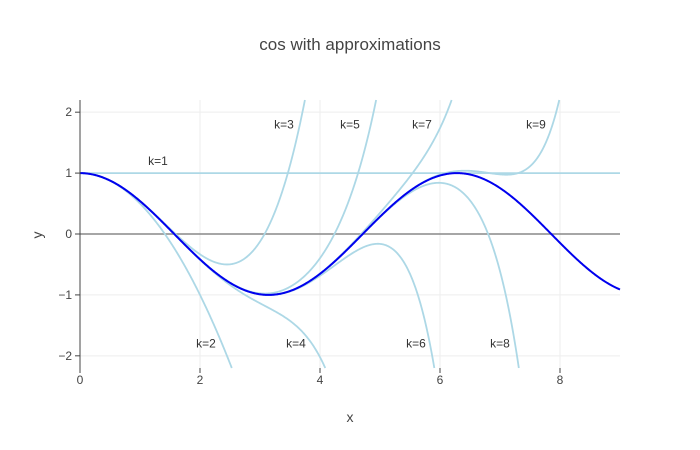  Describe the element at coordinates (500, 344) in the screenshot. I see `annotation-k8: k=8` at that location.